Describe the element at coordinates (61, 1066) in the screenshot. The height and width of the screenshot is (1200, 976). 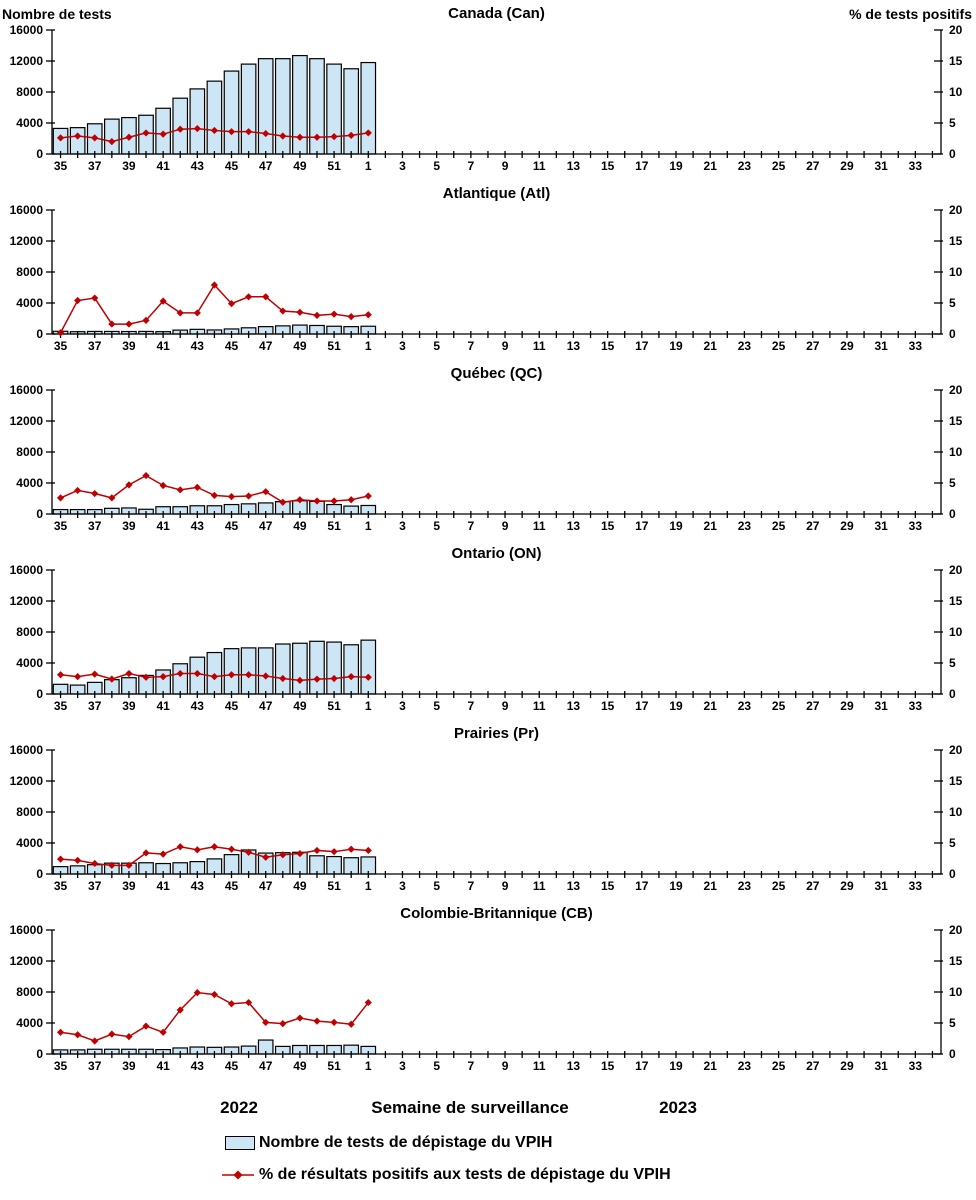
I see `week-tick-label: 35` at that location.